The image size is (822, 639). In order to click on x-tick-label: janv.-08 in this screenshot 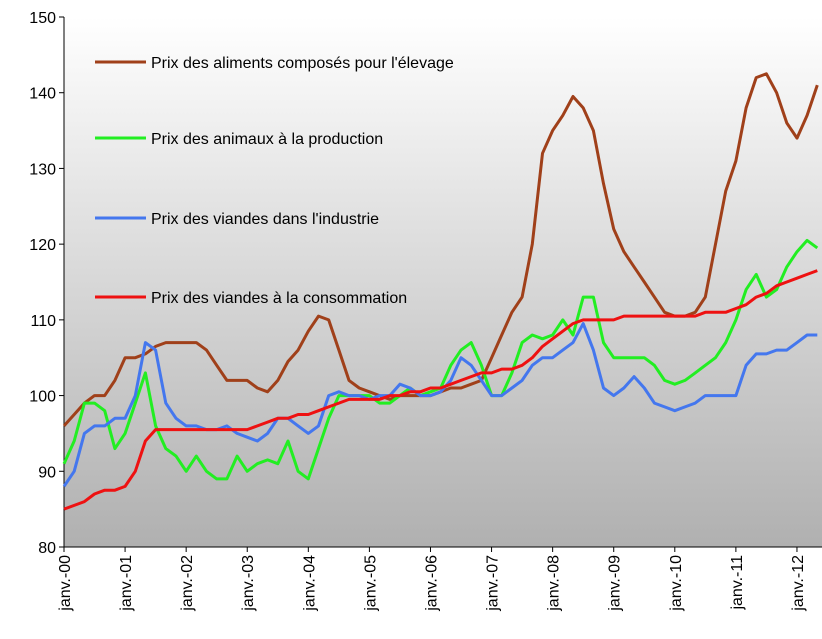, I will do `click(554, 583)`.